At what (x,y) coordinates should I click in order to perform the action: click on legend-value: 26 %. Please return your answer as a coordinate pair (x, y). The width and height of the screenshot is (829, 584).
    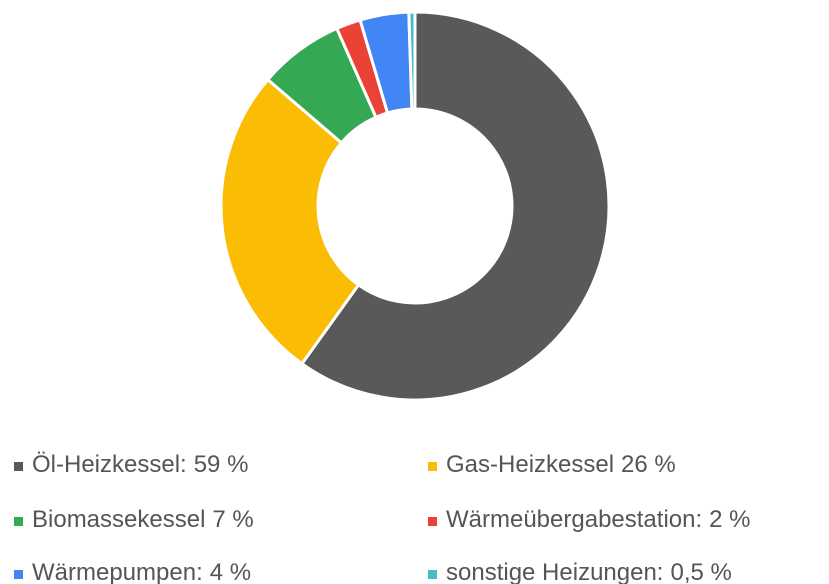
    Looking at the image, I should click on (648, 464).